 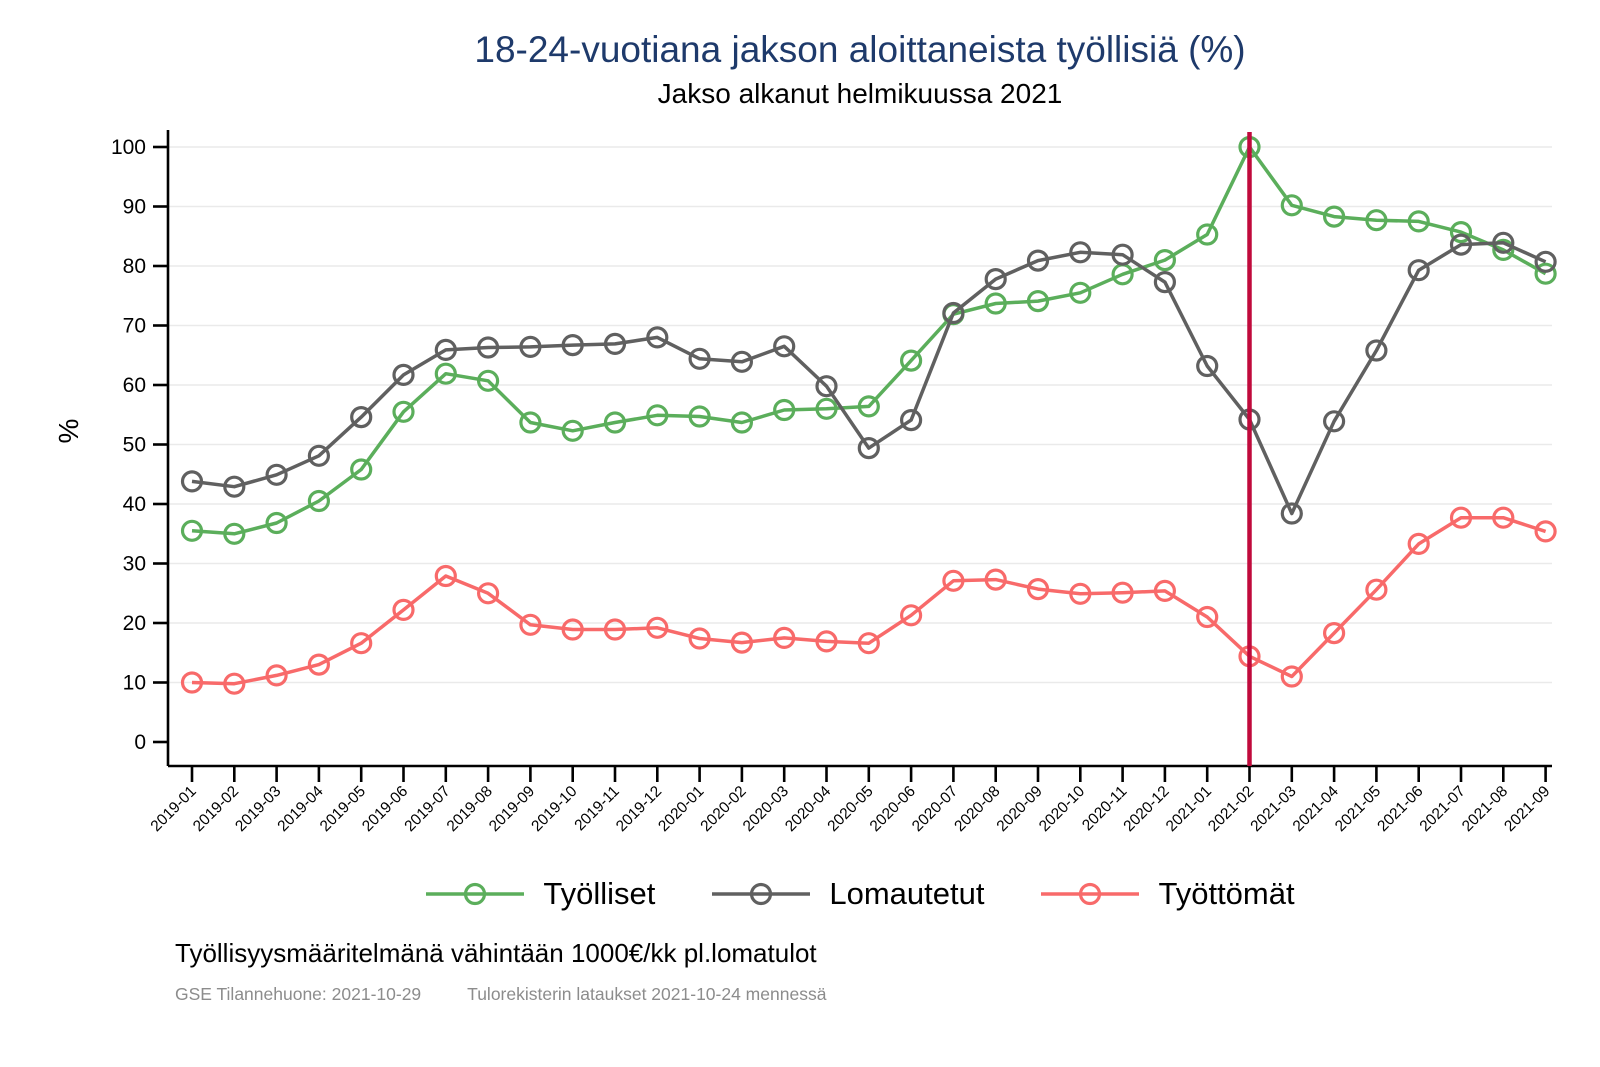 What do you see at coordinates (1146, 809) in the screenshot?
I see `x-tick-label-2020-12: 2020-12` at bounding box center [1146, 809].